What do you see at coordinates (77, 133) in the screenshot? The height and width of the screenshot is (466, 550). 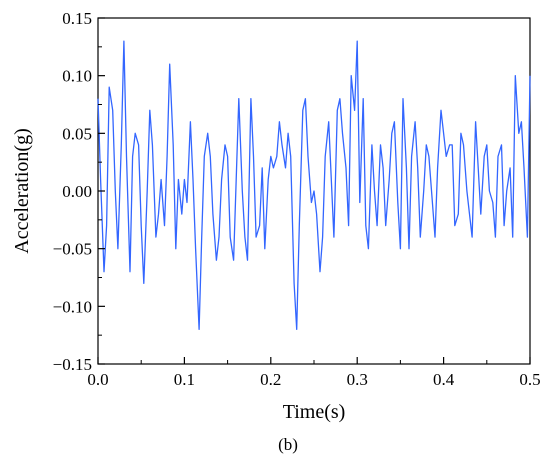 I see `y-tick-label: 0.05` at bounding box center [77, 133].